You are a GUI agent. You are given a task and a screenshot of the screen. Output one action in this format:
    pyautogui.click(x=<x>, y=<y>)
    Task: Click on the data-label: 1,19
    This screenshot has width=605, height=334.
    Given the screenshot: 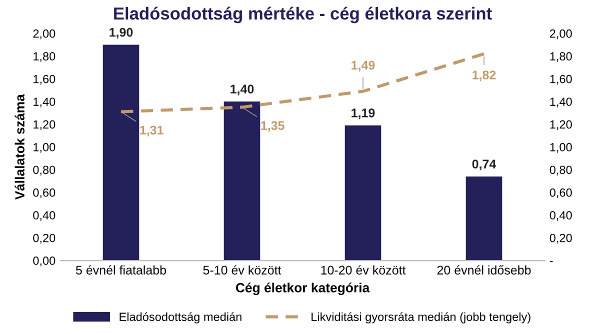 What is the action you would take?
    pyautogui.click(x=363, y=114)
    